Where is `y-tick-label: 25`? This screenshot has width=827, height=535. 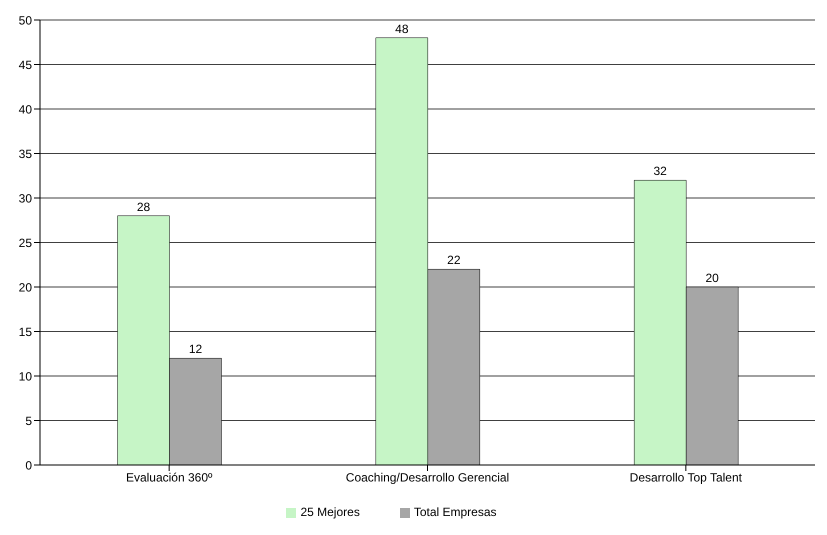
y-tick-label: 25 is located at coordinates (25, 243).